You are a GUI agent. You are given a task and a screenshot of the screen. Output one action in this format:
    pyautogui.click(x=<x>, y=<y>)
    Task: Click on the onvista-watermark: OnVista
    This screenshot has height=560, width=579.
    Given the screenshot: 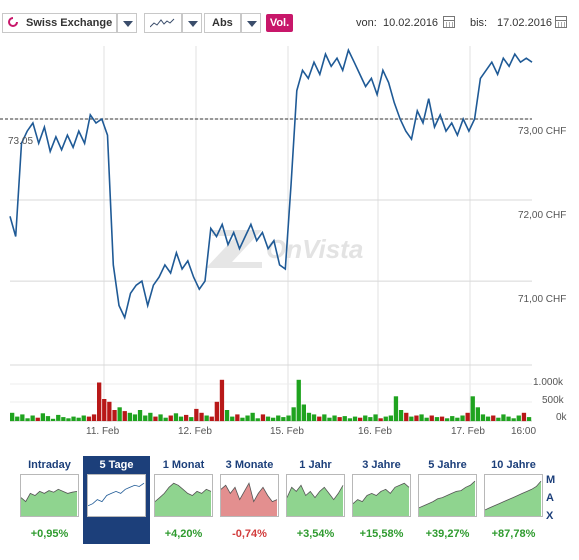 What is the action you would take?
    pyautogui.click(x=284, y=249)
    